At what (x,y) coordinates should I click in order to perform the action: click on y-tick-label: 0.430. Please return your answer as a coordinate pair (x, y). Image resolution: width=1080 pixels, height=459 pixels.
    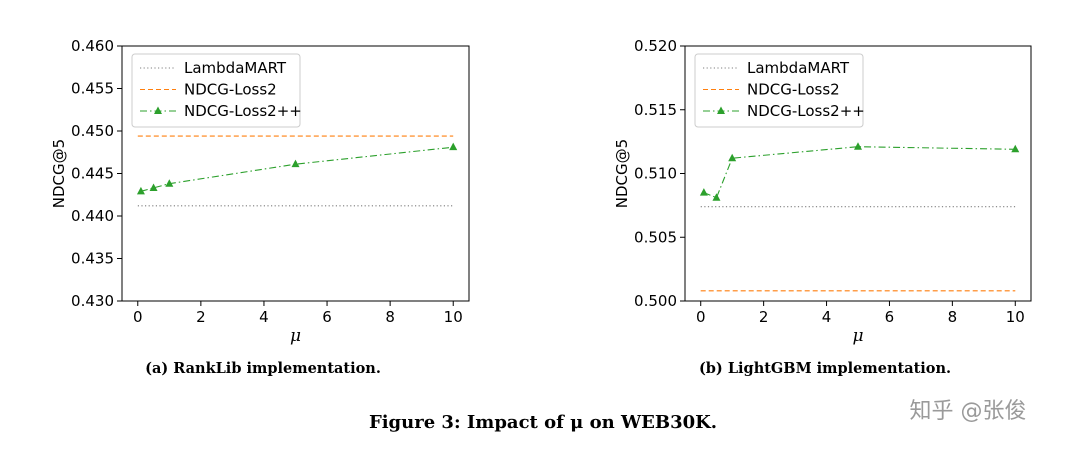
    Looking at the image, I should click on (92, 301).